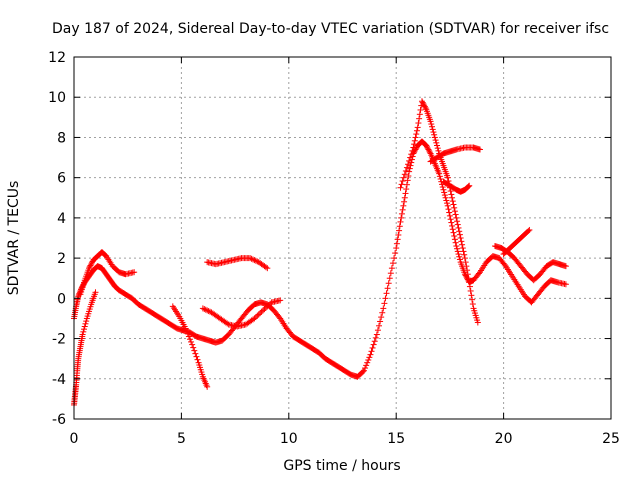 The height and width of the screenshot is (480, 640). Describe the element at coordinates (61, 299) in the screenshot. I see `y-tick-label: 0` at that location.